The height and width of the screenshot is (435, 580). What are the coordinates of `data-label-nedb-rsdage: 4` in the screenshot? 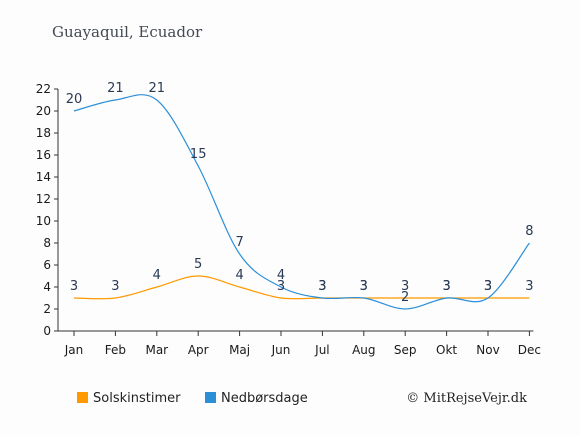 It's located at (281, 275).